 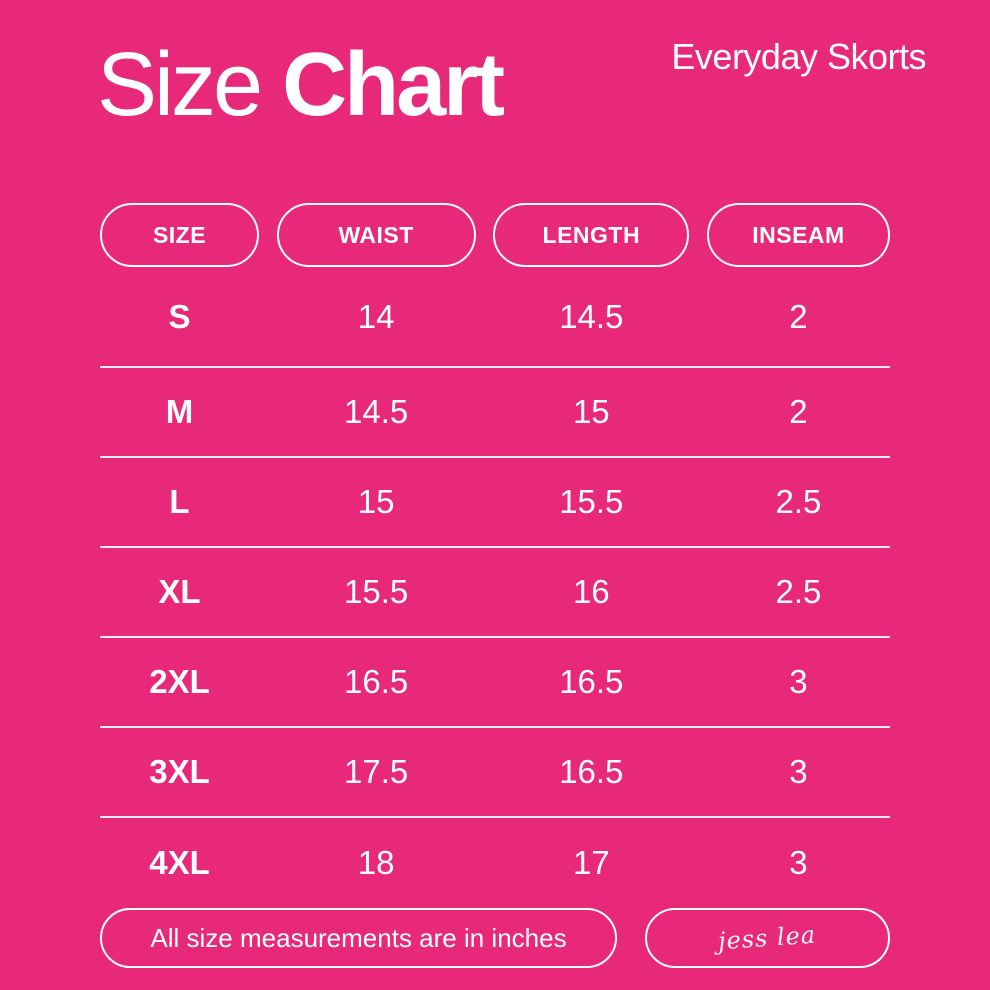 I want to click on page-title-bold: Chart, so click(x=393, y=85).